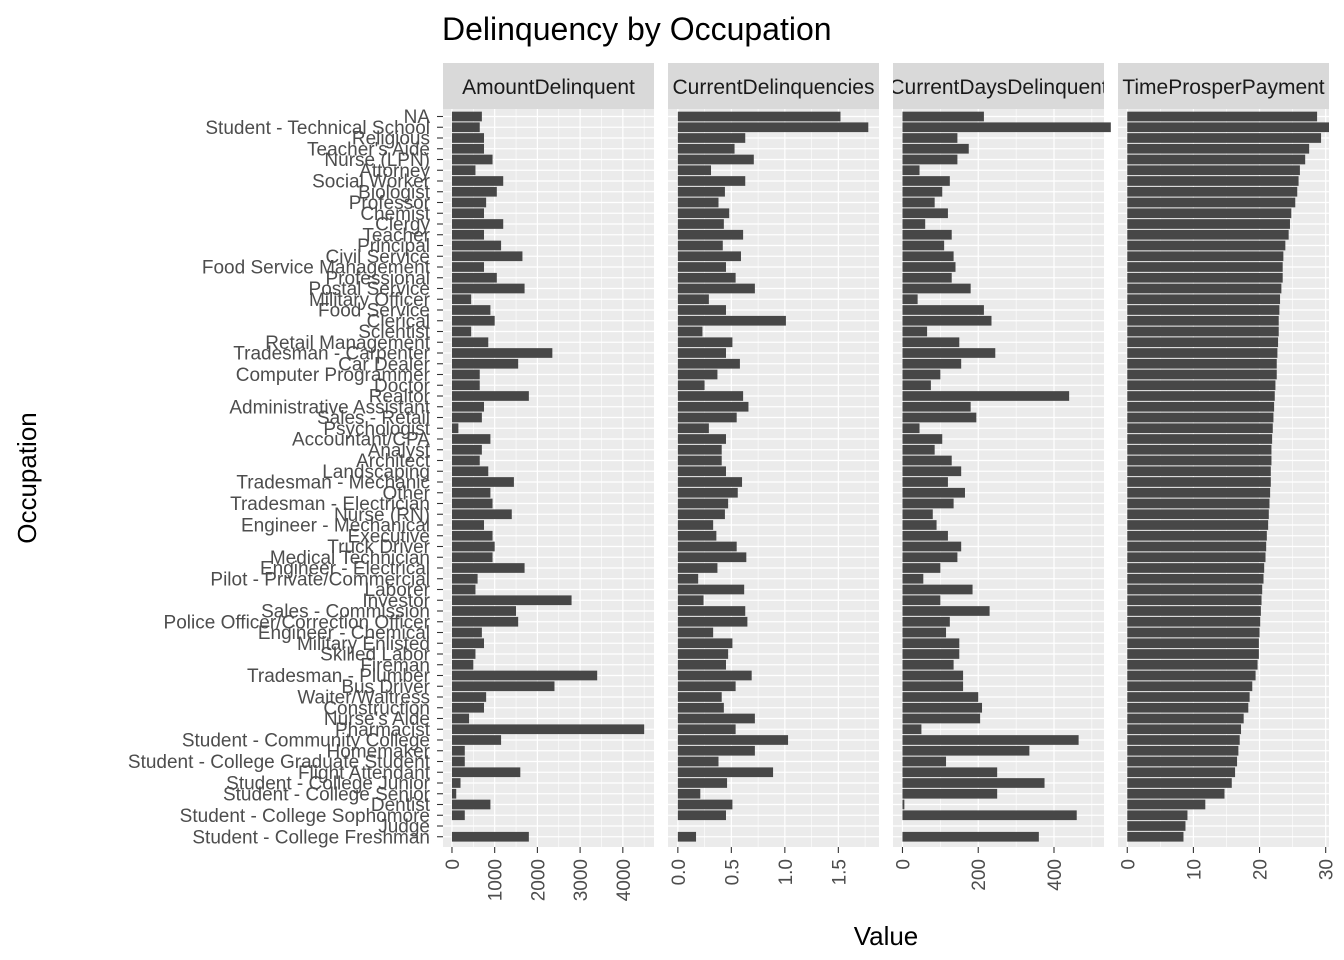  What do you see at coordinates (364, 773) in the screenshot?
I see `category-label: Flight Attendant` at bounding box center [364, 773].